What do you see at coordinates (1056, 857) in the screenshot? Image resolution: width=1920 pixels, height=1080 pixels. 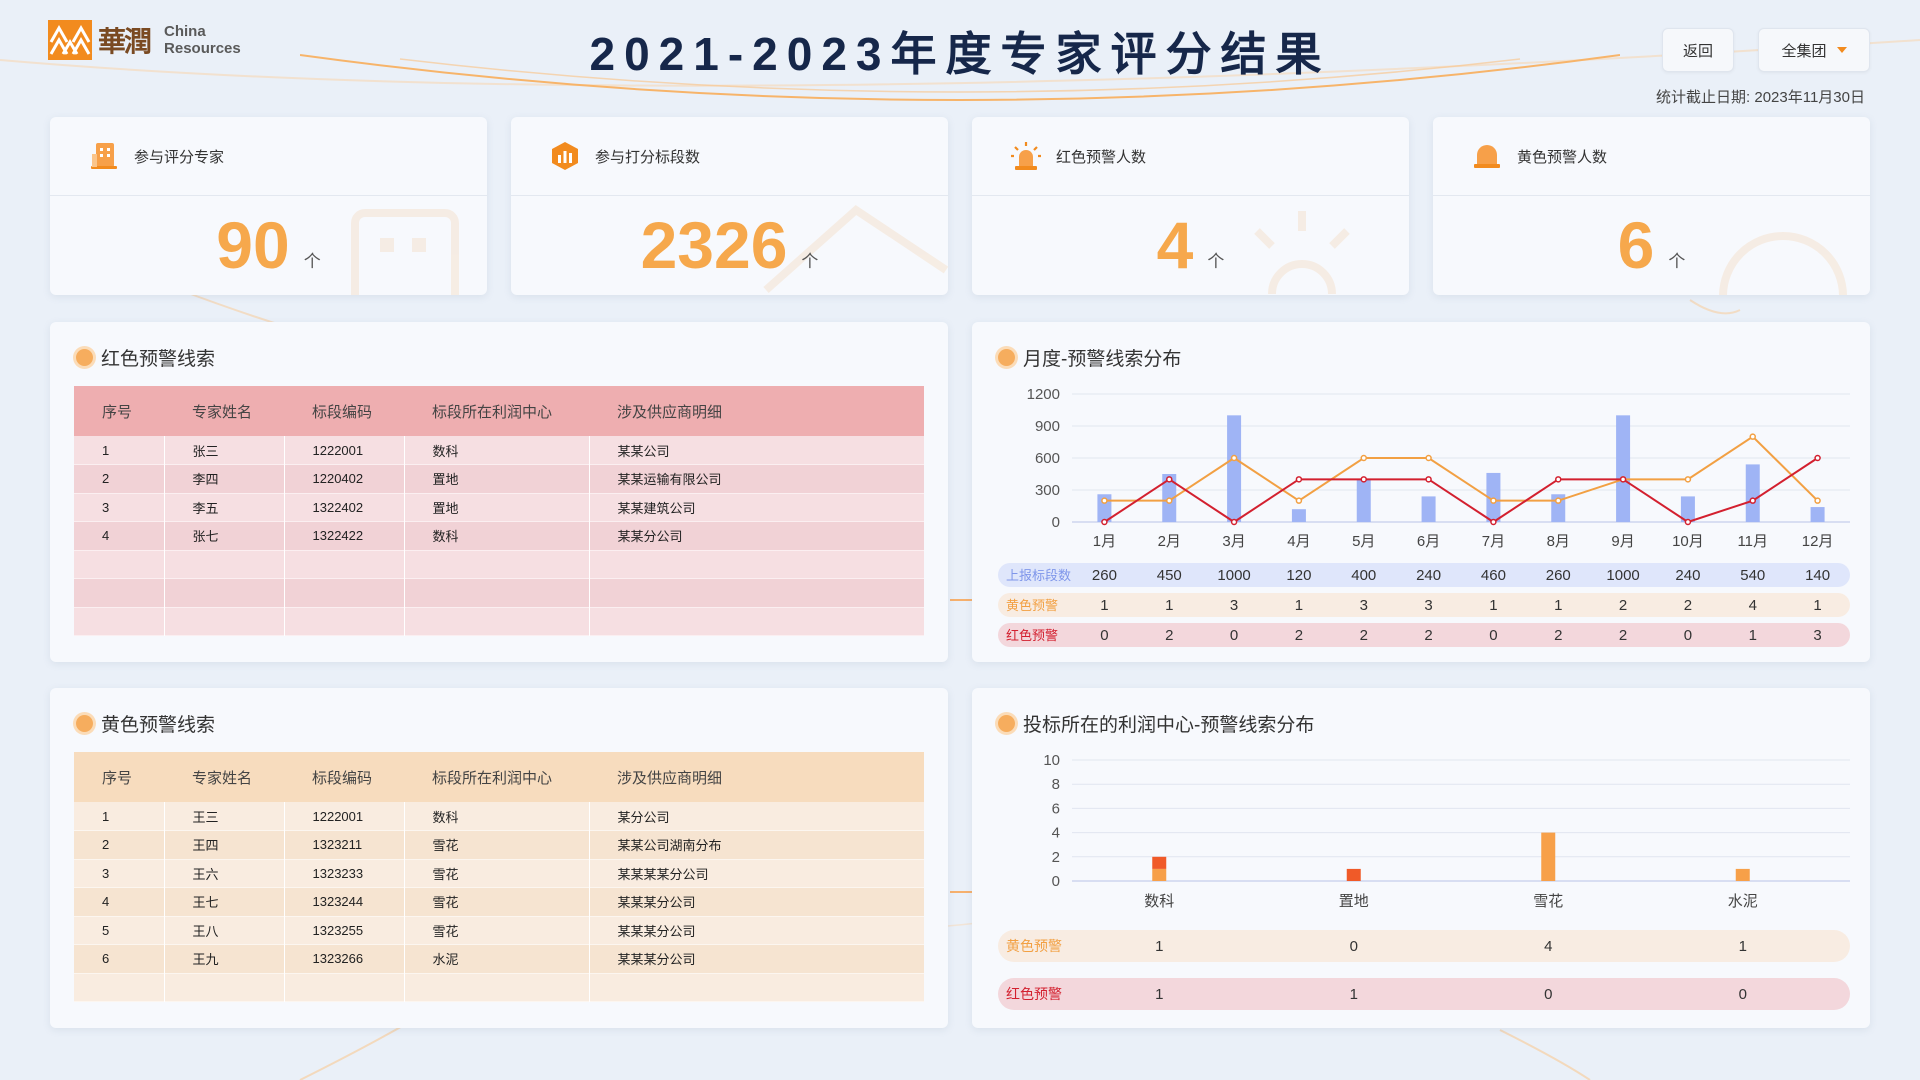 I see `y-tick-label: 2` at bounding box center [1056, 857].